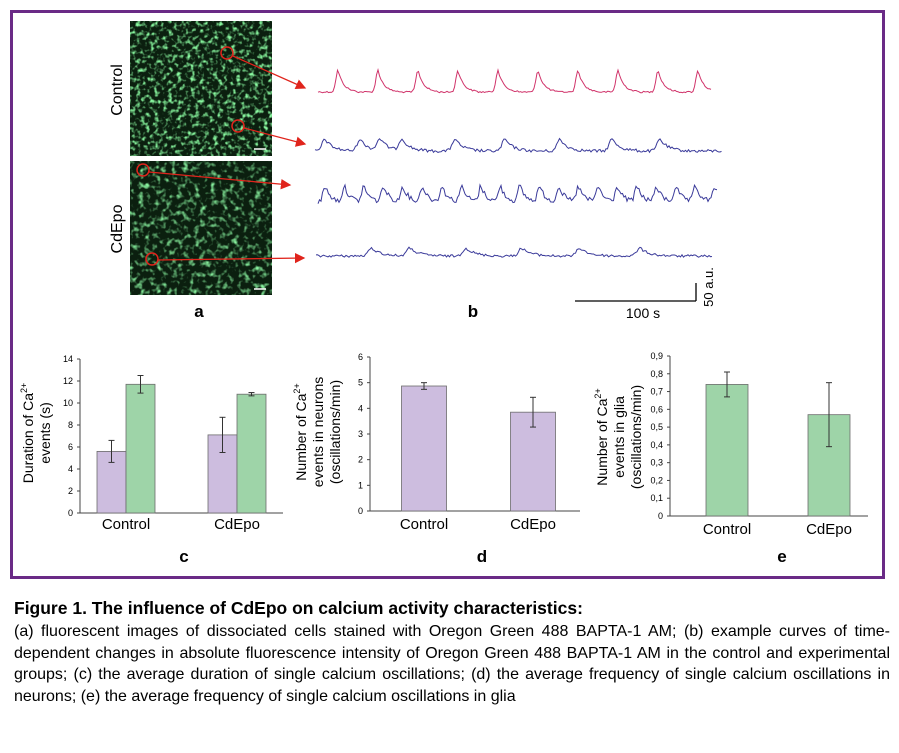  Describe the element at coordinates (68, 359) in the screenshot. I see `y-tick-label: 14` at that location.